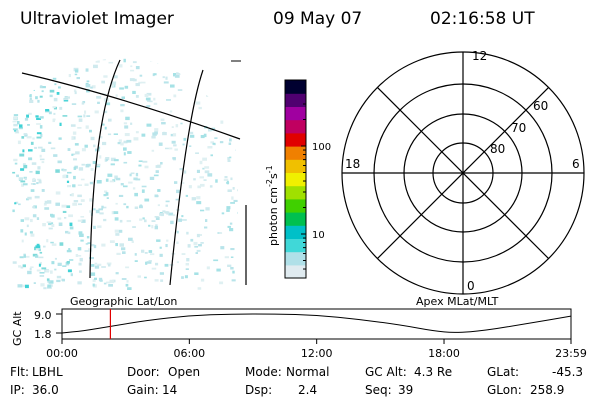 This screenshot has width=600, height=400. I want to click on colorbar-tick-label: 10, so click(318, 235).